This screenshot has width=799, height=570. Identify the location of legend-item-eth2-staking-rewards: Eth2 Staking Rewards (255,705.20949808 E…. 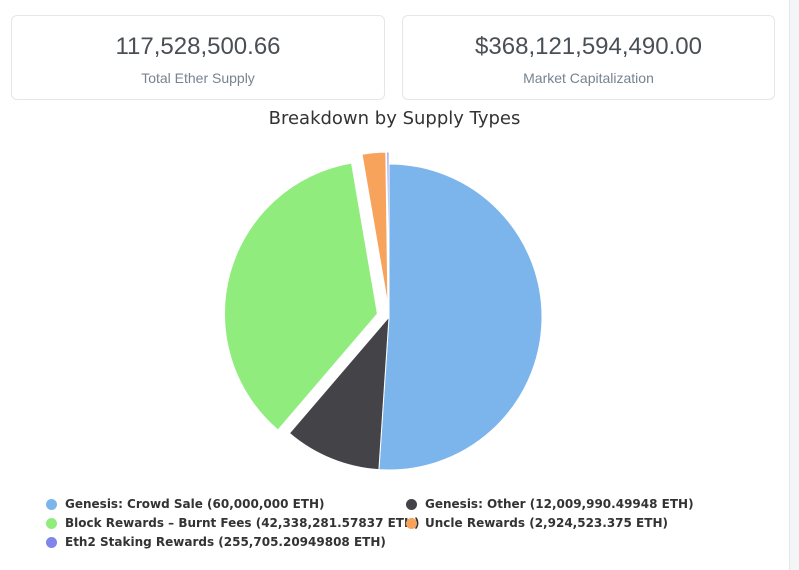
(216, 542).